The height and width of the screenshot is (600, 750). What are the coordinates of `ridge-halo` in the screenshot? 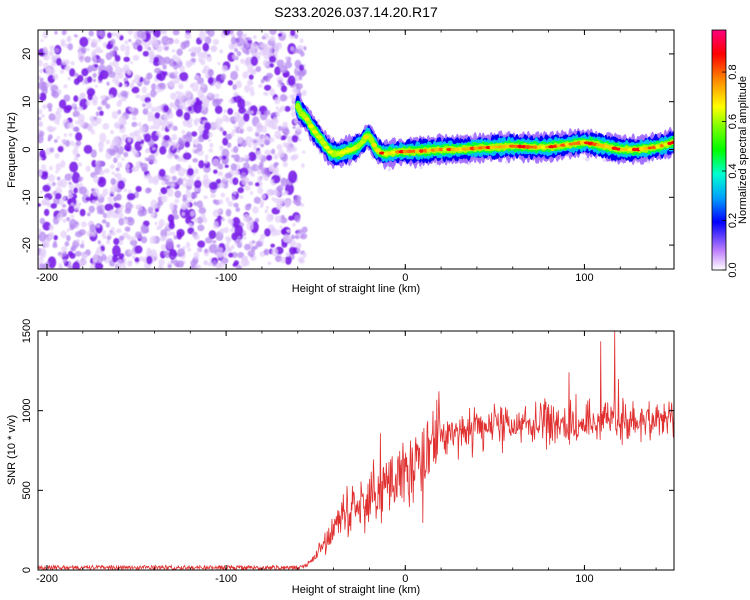 It's located at (677, 135).